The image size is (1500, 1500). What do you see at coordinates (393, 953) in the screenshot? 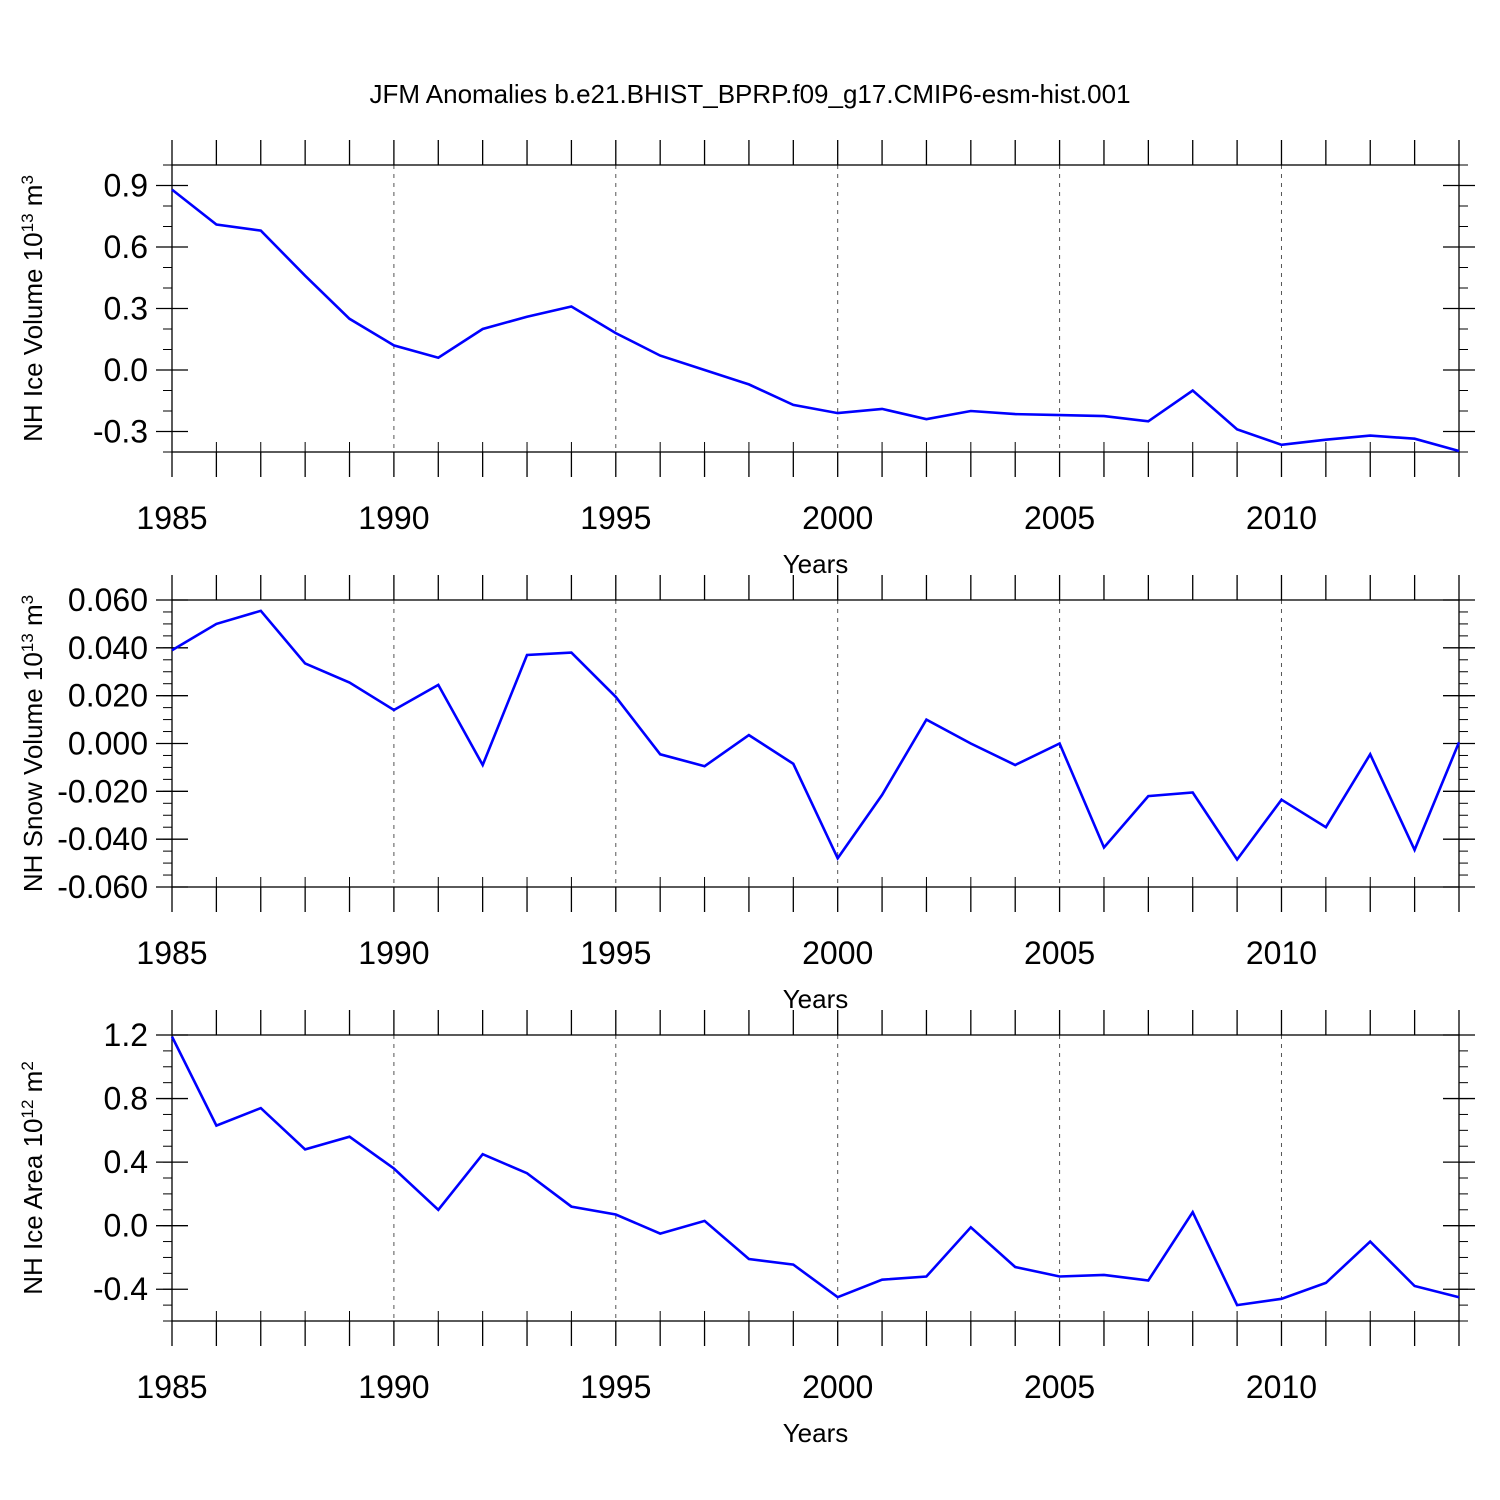
I see `x-tick-label: 1990` at bounding box center [393, 953].